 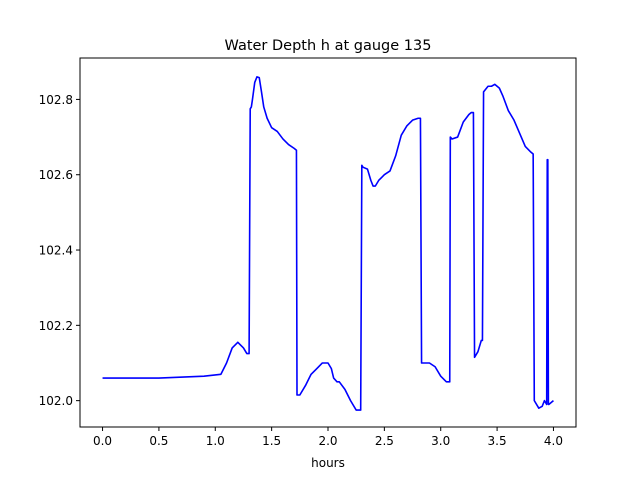 What do you see at coordinates (56, 326) in the screenshot?
I see `y-tick-label: 102.2` at bounding box center [56, 326].